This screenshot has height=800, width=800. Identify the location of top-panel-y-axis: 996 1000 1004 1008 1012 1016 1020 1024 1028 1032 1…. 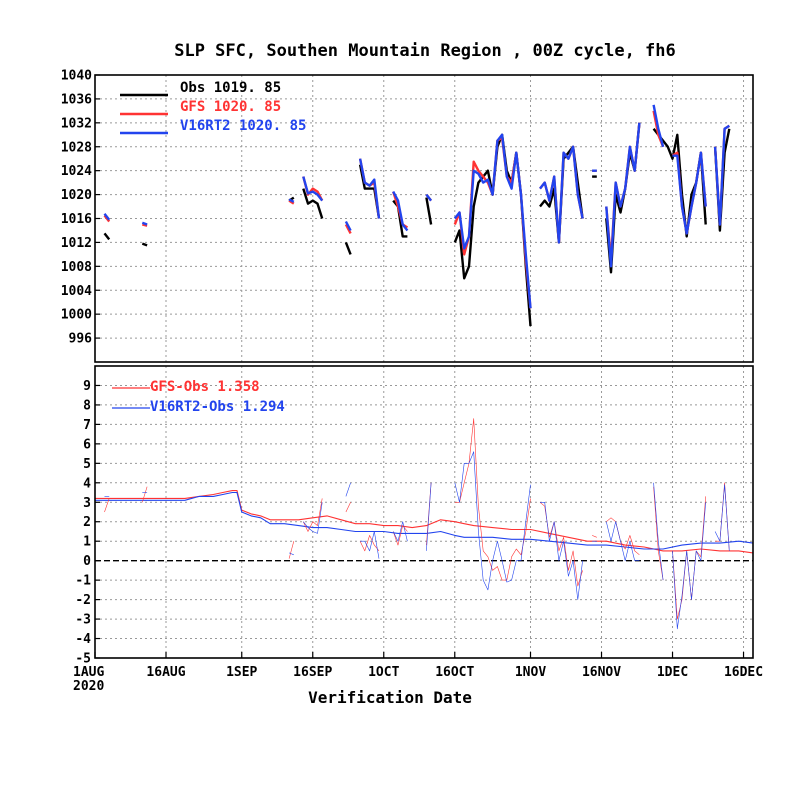
(80, 208).